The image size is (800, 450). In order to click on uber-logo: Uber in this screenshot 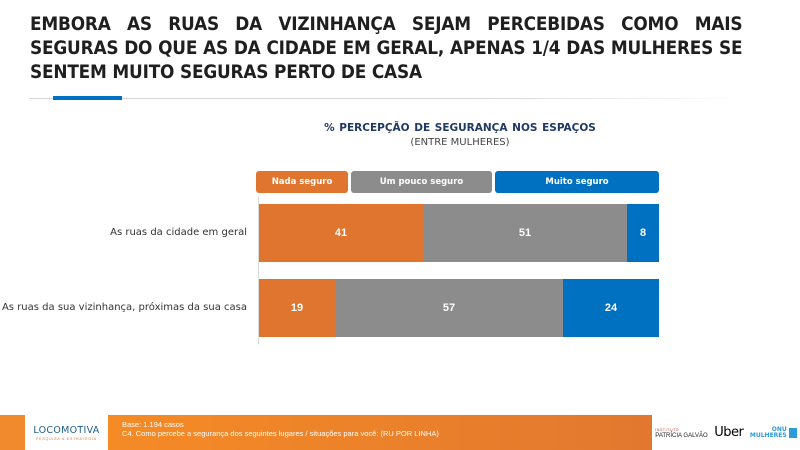, I will do `click(729, 432)`.